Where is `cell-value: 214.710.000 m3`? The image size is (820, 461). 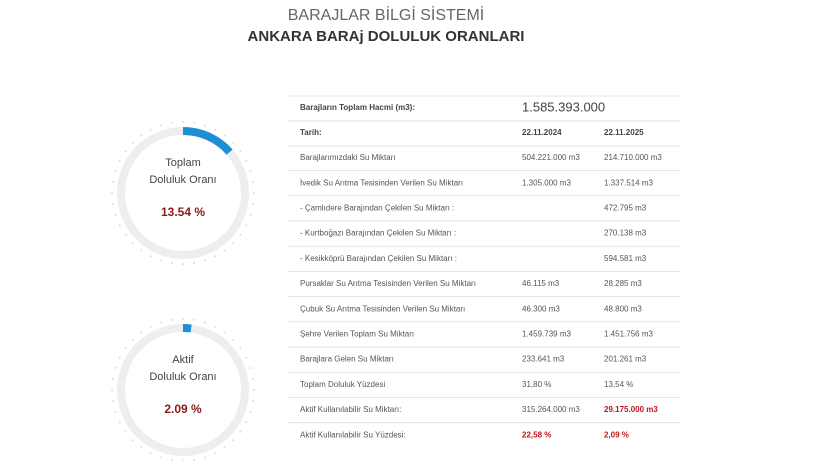
cell-value: 214.710.000 m3 is located at coordinates (633, 157).